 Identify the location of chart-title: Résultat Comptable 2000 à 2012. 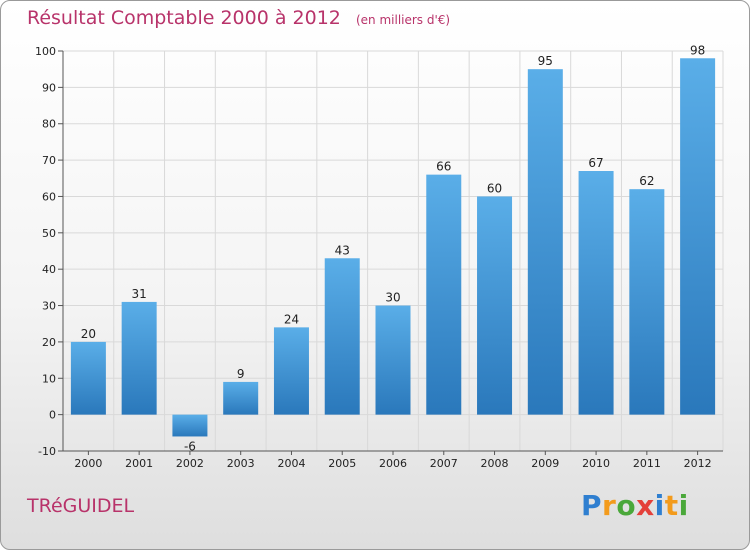
(184, 18).